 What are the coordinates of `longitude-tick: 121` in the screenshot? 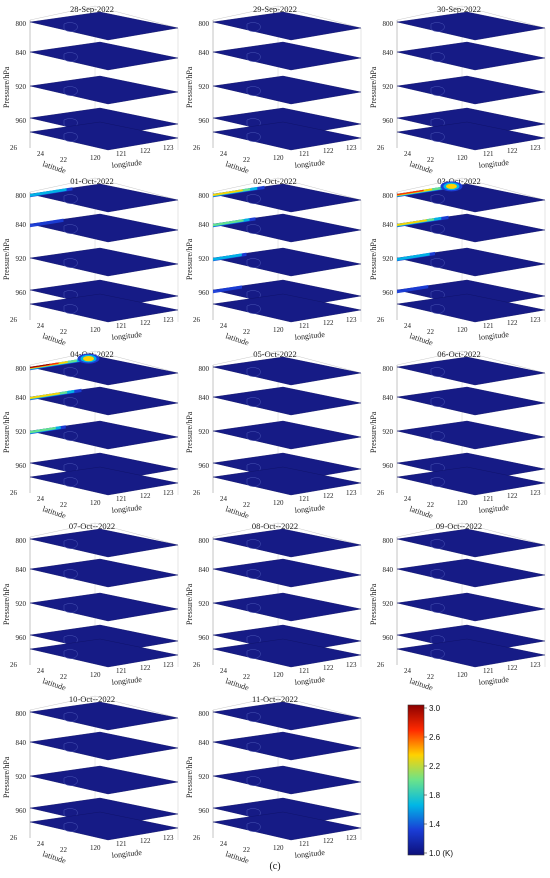 It's located at (304, 154).